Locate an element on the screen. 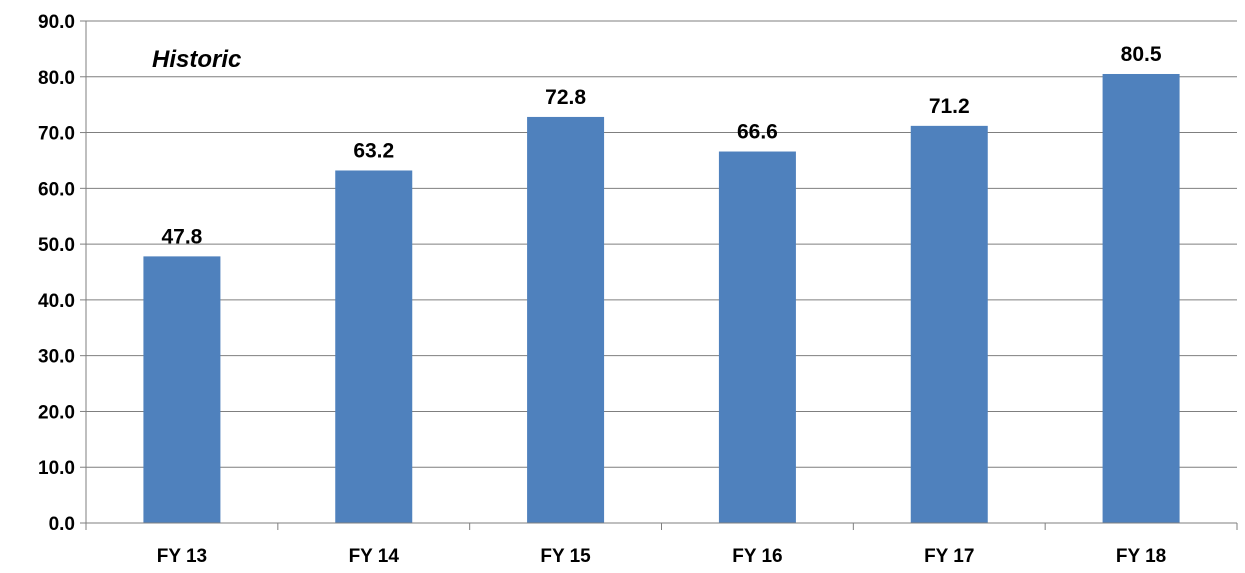 The image size is (1245, 573). y-tick-label: 80.0 is located at coordinates (56, 78).